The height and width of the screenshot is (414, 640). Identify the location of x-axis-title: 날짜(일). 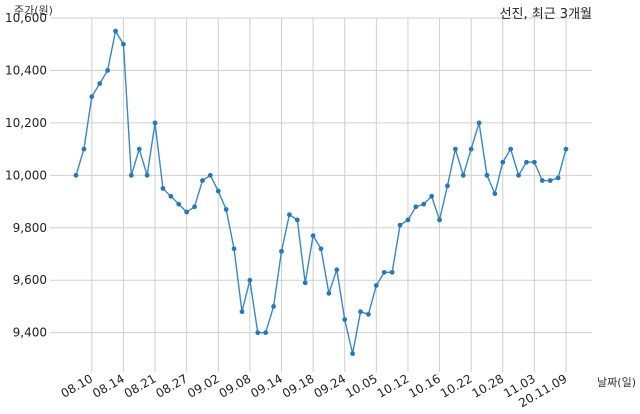
(616, 382).